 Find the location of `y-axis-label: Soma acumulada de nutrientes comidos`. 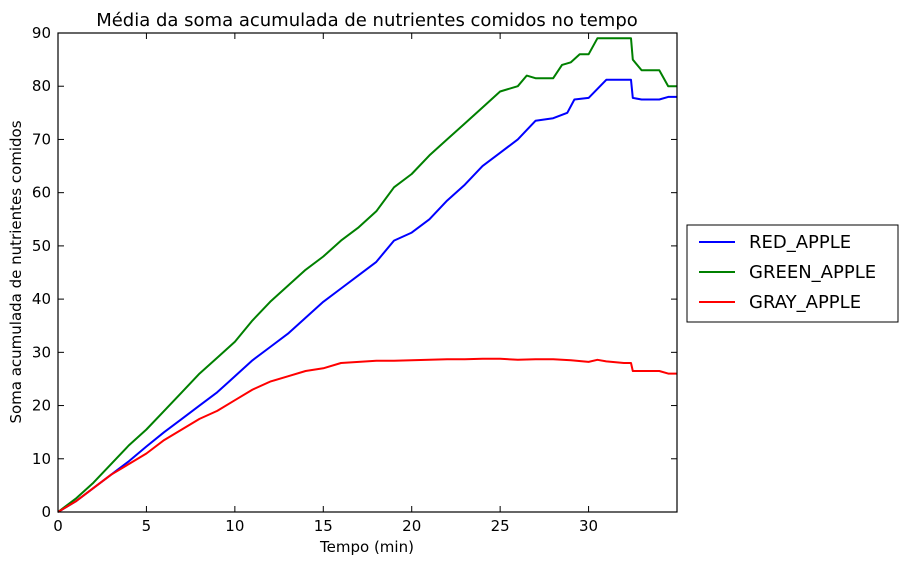

y-axis-label: Soma acumulada de nutrientes comidos is located at coordinates (16, 271).